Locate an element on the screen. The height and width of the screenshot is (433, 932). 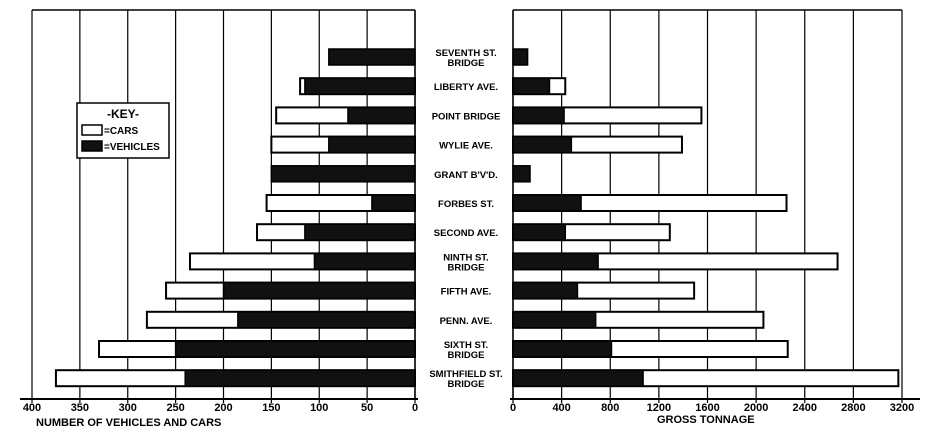
category-label: LIBERTY AVE. is located at coordinates (466, 87).